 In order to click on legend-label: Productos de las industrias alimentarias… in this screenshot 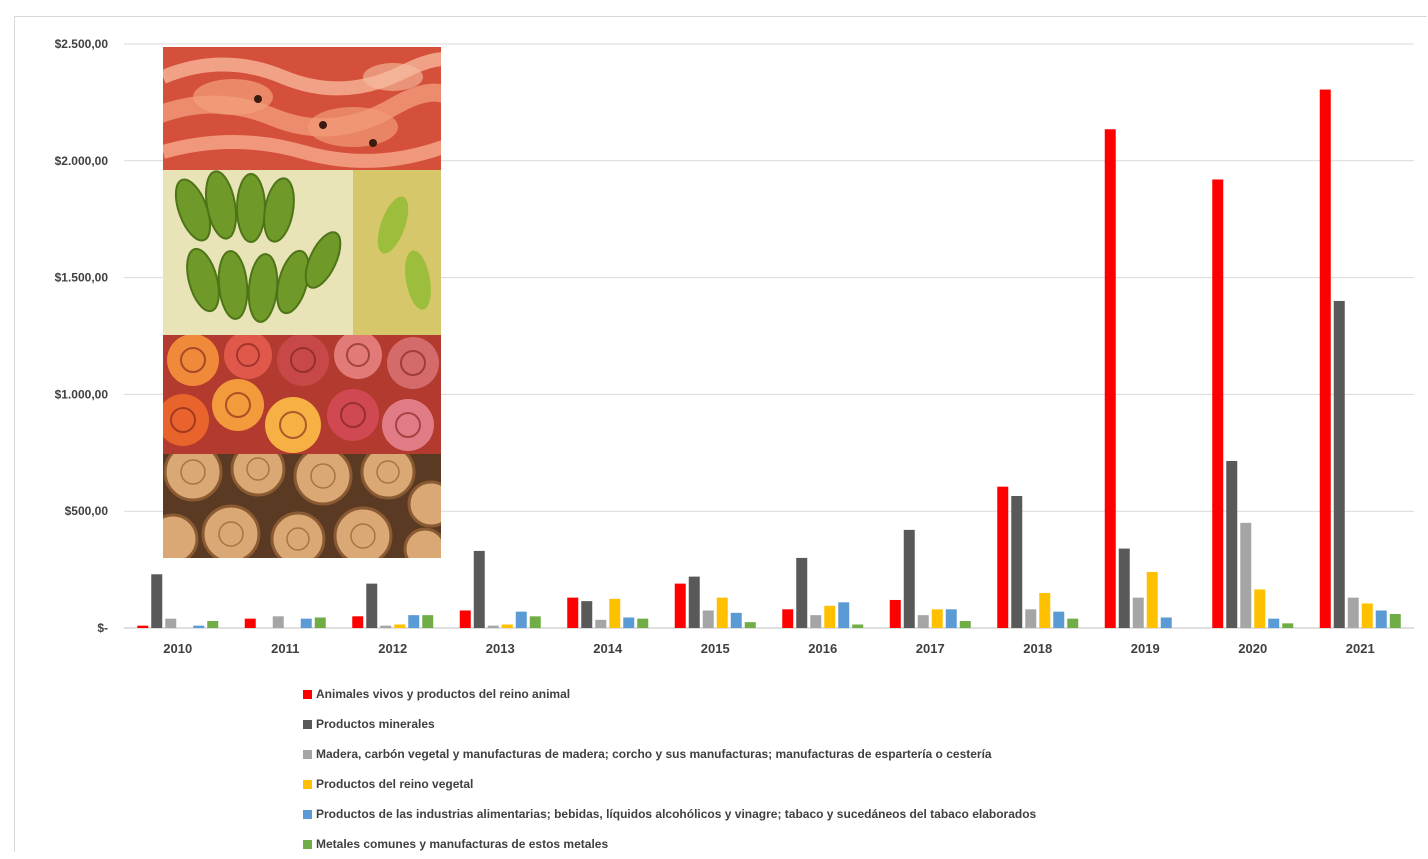, I will do `click(676, 814)`.